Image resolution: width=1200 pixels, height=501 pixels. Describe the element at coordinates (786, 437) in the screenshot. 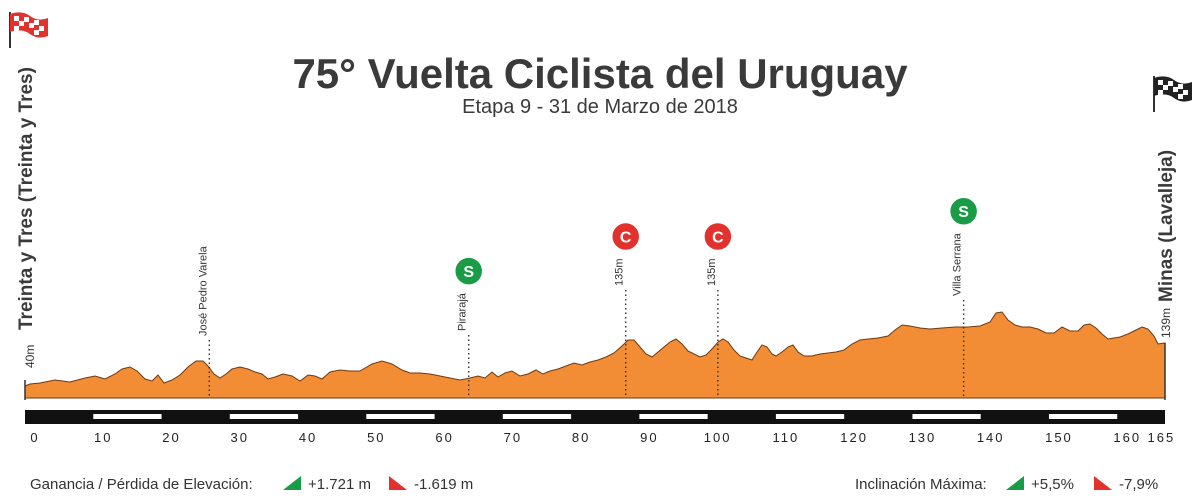

I see `distance-tick-label: 110` at that location.